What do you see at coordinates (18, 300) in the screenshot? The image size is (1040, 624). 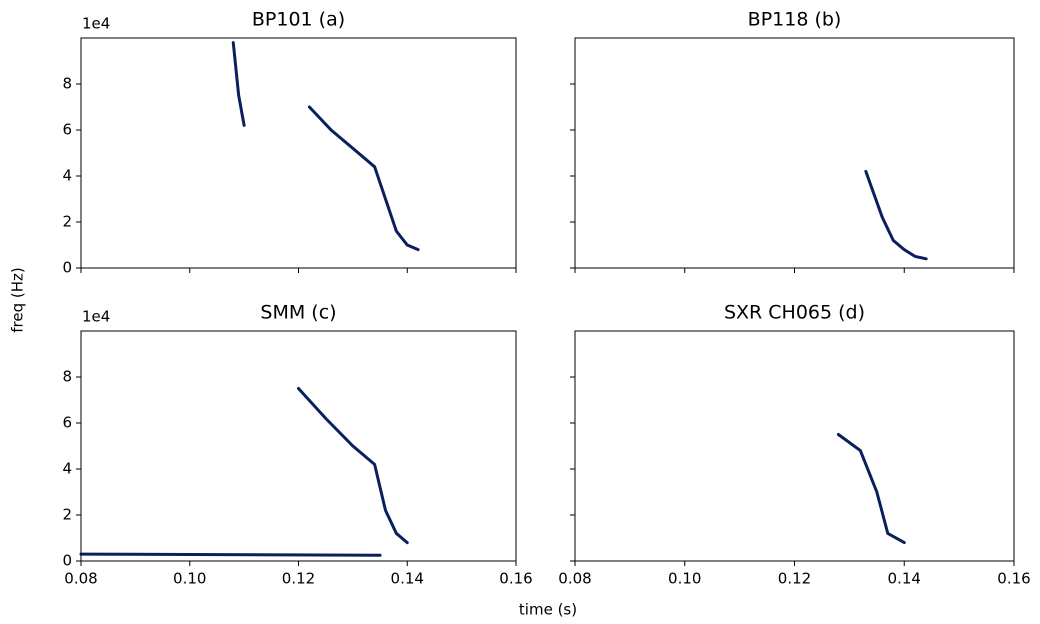 I see `y-axis-label: freq (Hz)` at bounding box center [18, 300].